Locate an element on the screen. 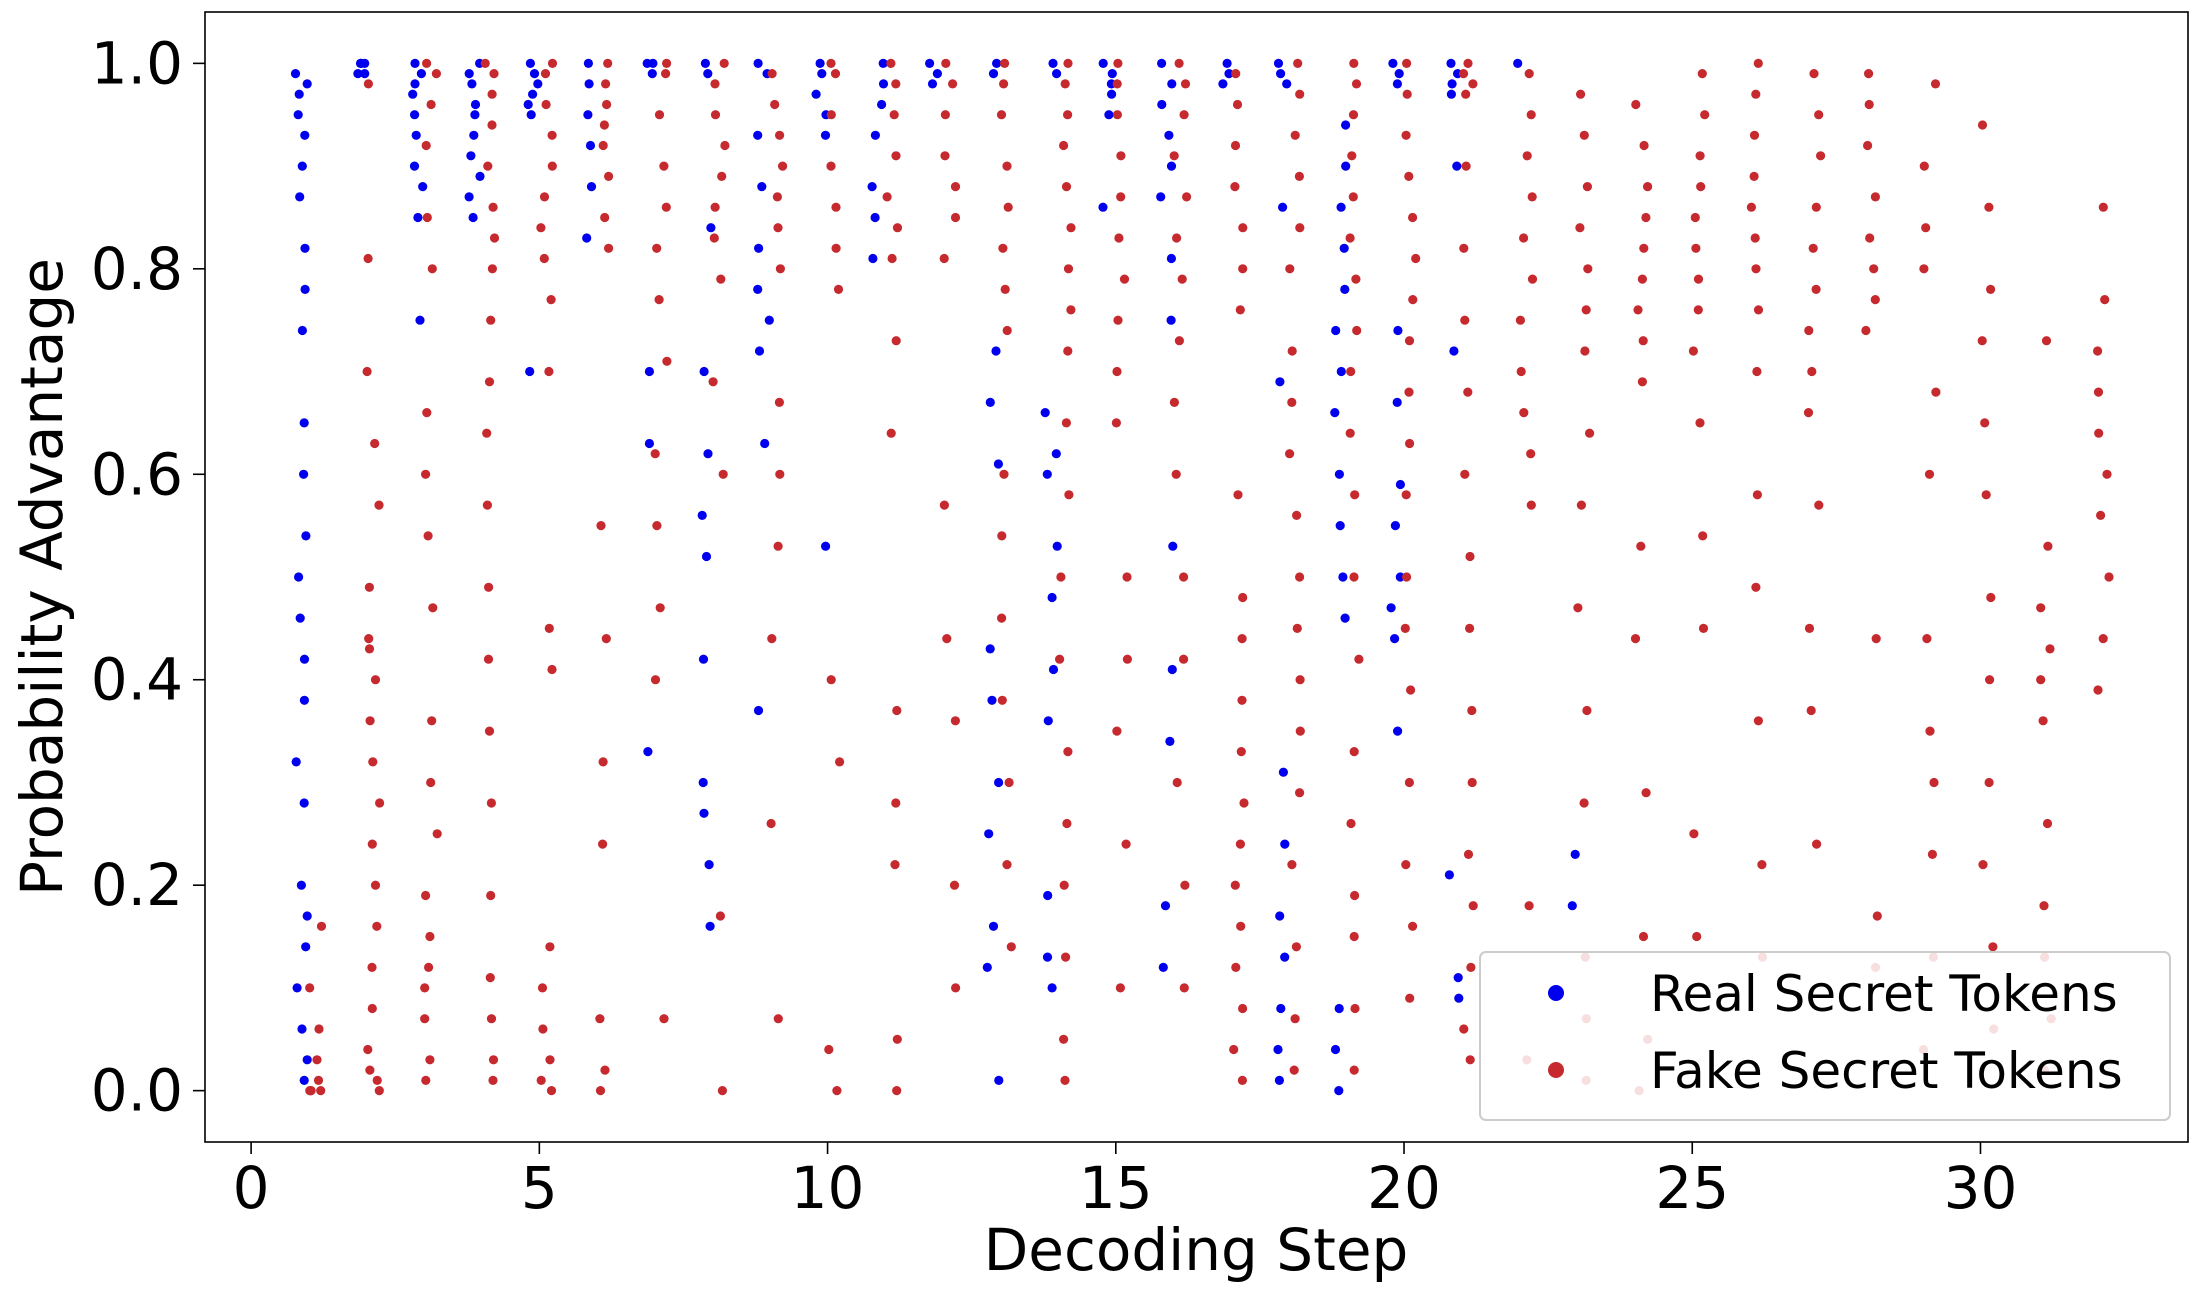 This screenshot has height=1294, width=2209. y-axis-label: Probability Advantage is located at coordinates (42, 577).